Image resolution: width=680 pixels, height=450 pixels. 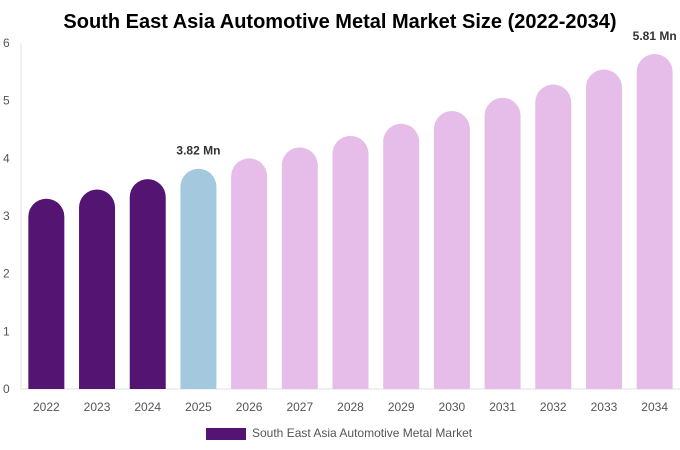 I want to click on bar-2027, so click(x=299, y=268).